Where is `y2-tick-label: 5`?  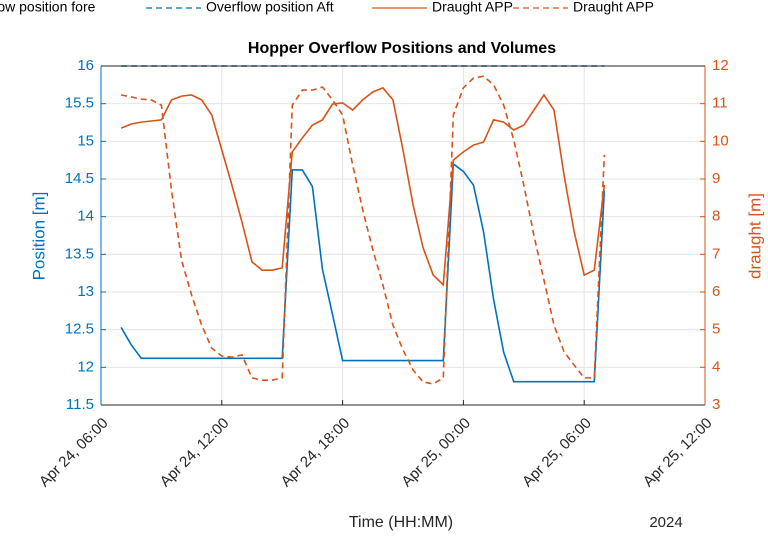
y2-tick-label: 5 is located at coordinates (716, 329).